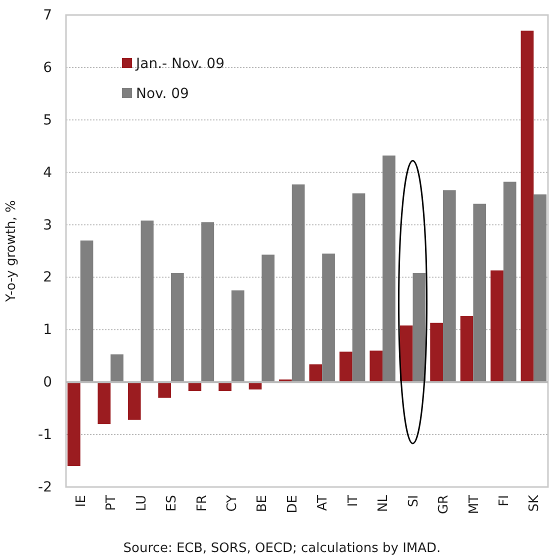 This screenshot has height=560, width=549. I want to click on x-tick-label: IT, so click(353, 500).